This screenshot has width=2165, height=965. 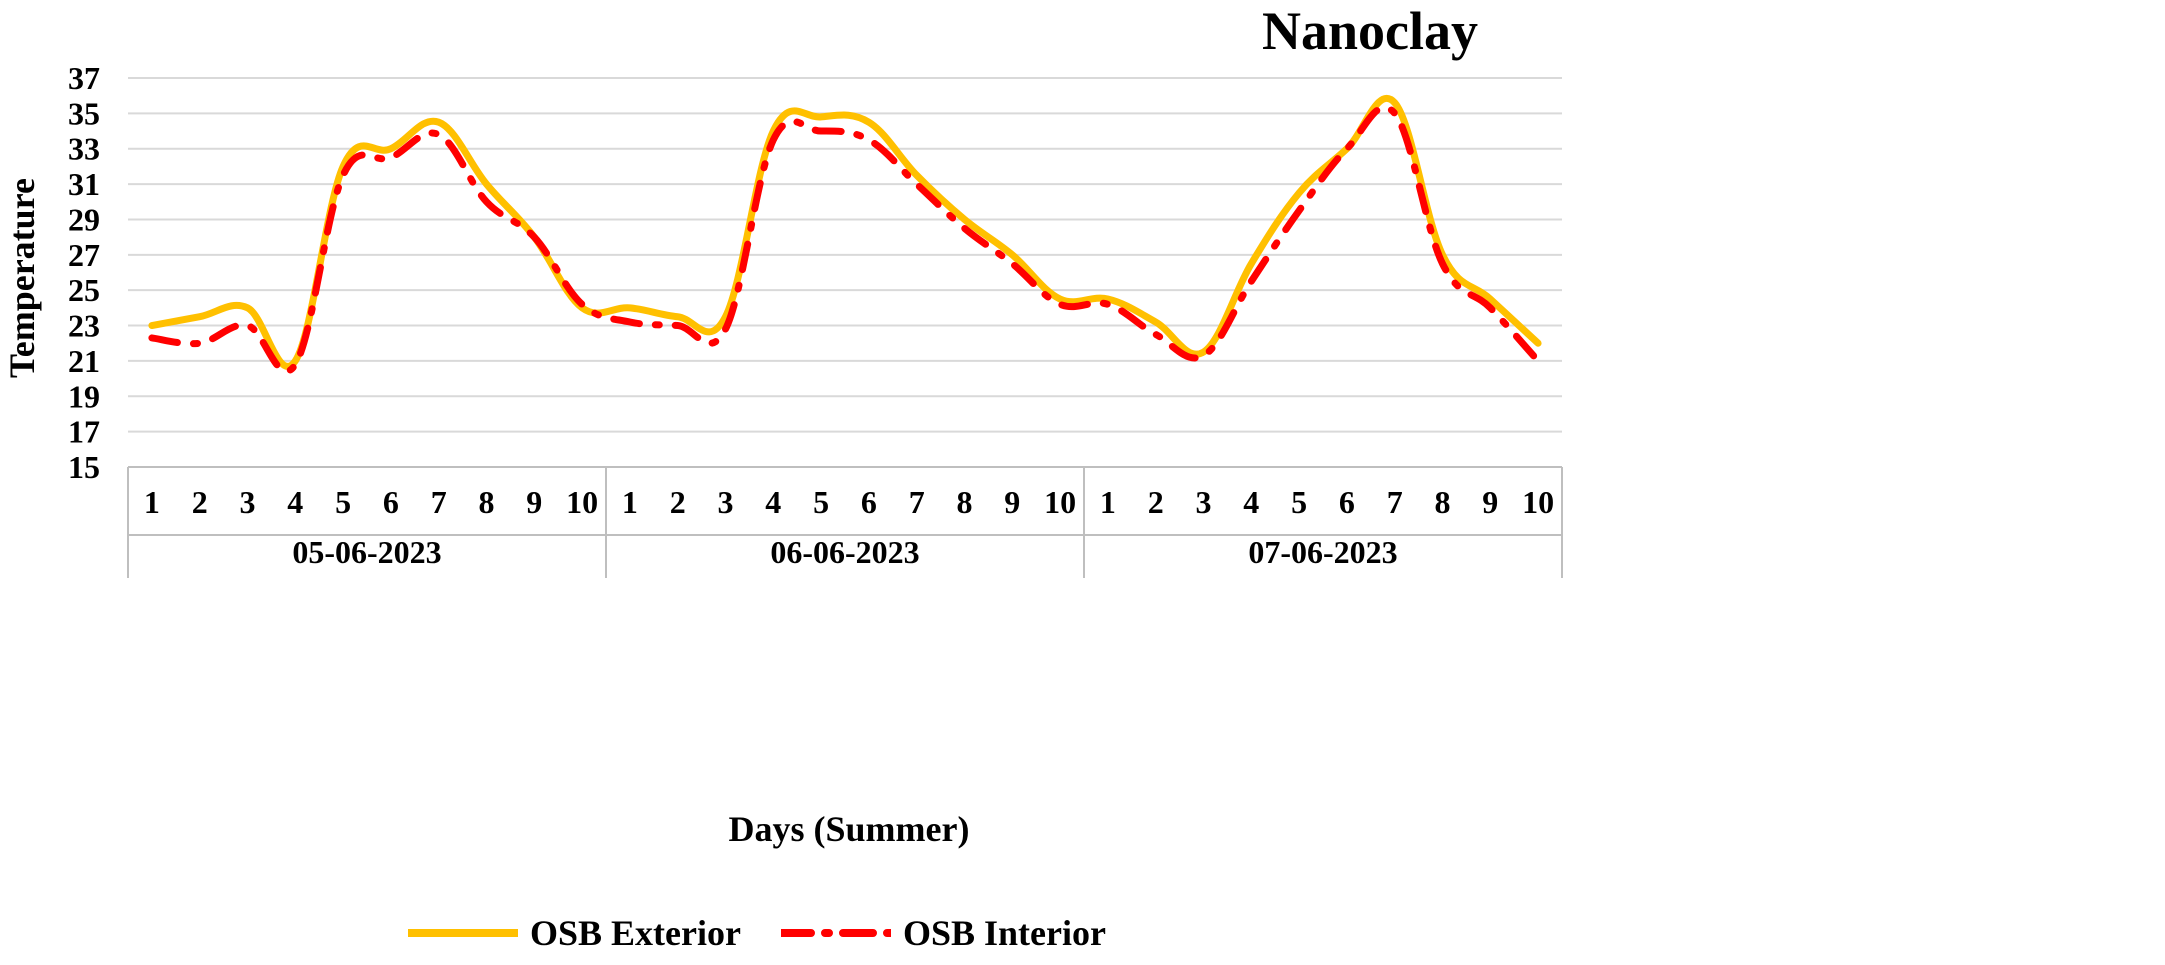 I want to click on legend: OSB Exterior OSB Interior, so click(x=777, y=933).